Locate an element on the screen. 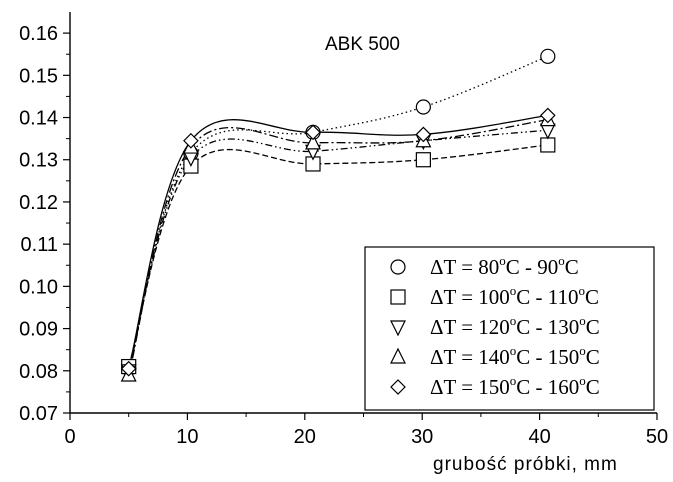  legend-marker-diamond is located at coordinates (398, 387).